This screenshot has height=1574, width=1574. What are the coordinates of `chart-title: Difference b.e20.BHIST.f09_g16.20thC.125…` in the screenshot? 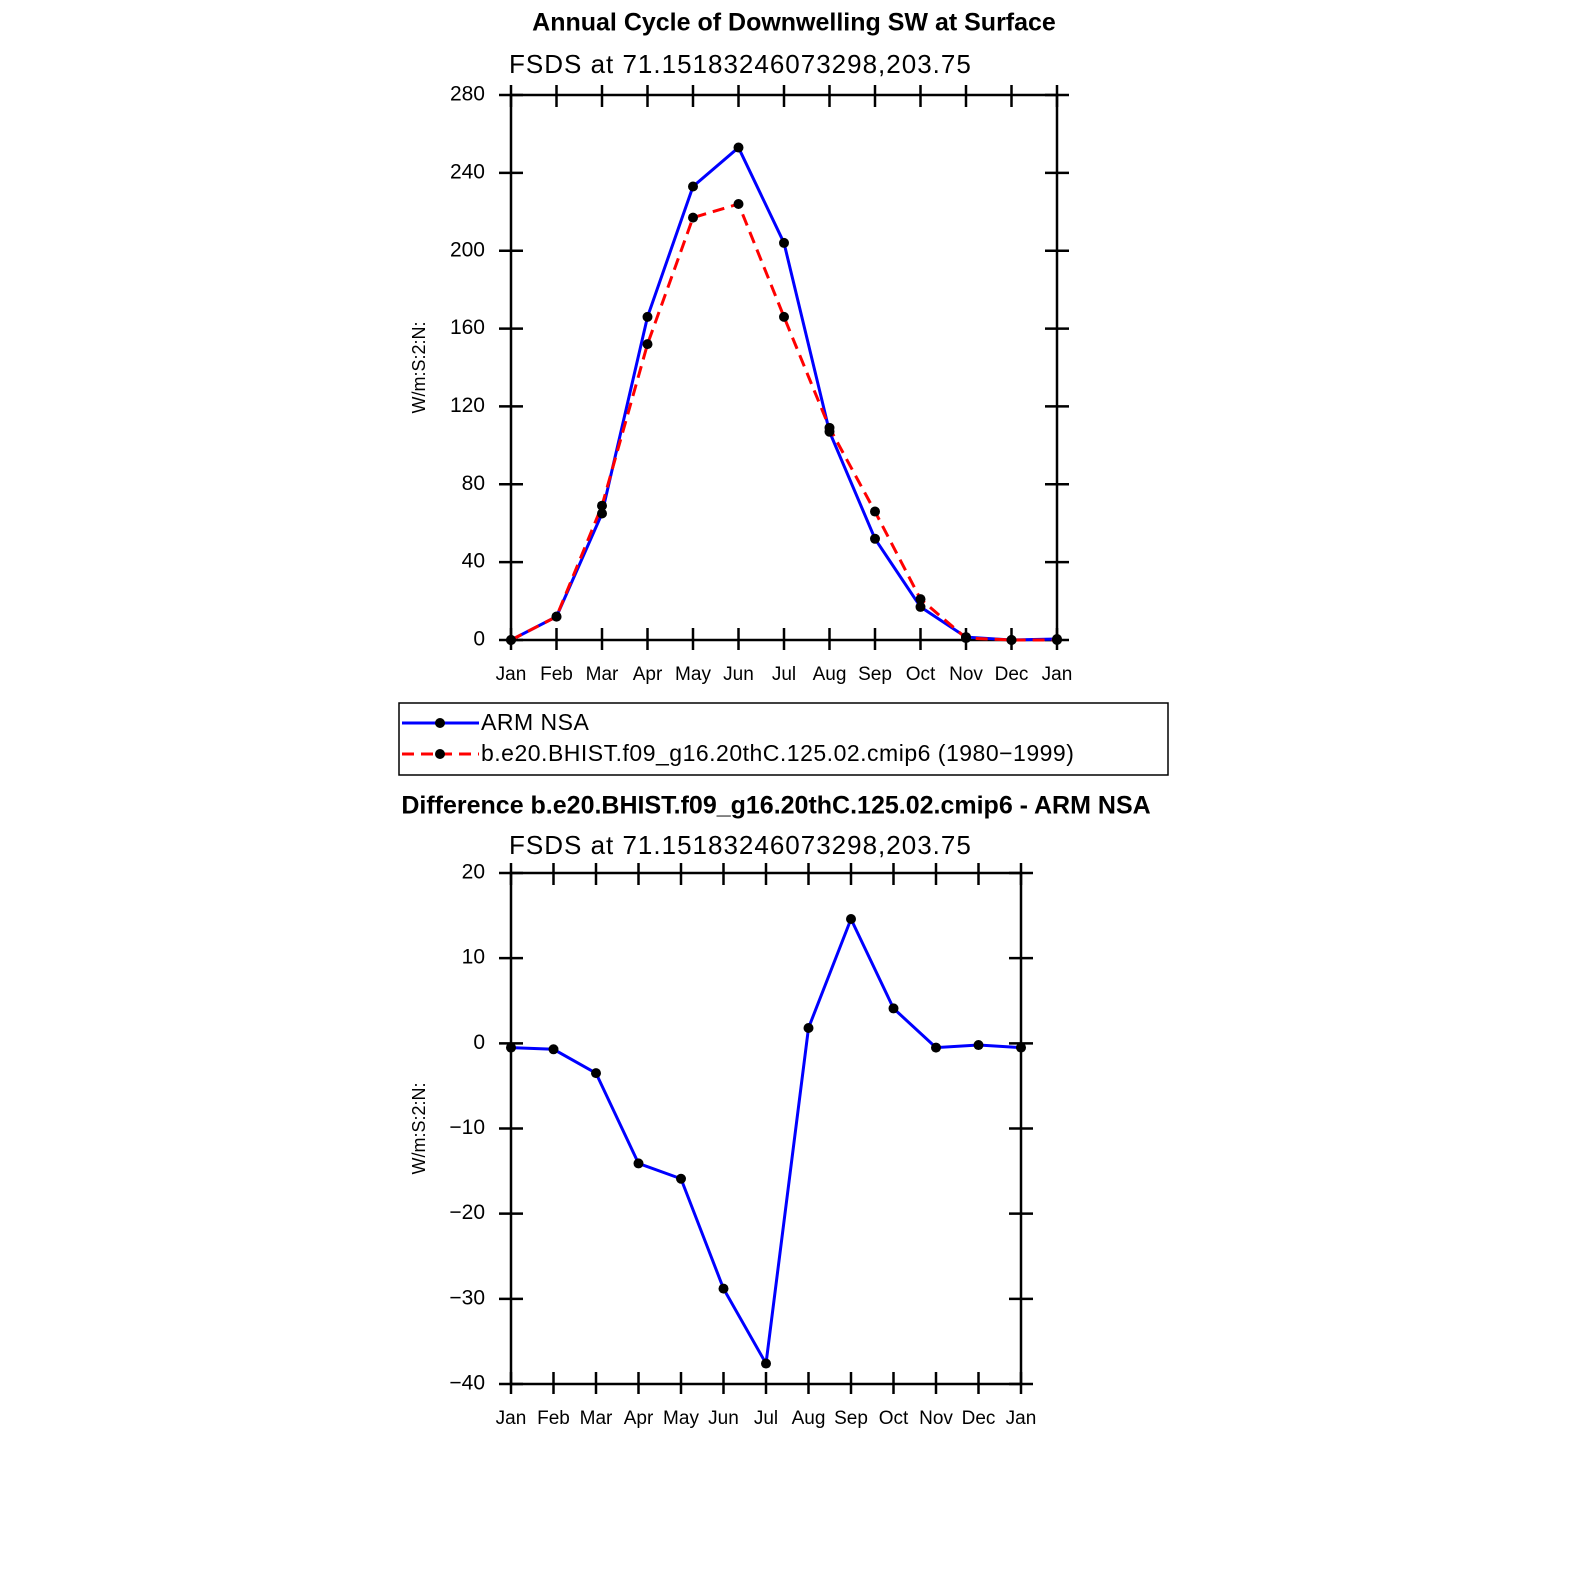 It's located at (775, 806).